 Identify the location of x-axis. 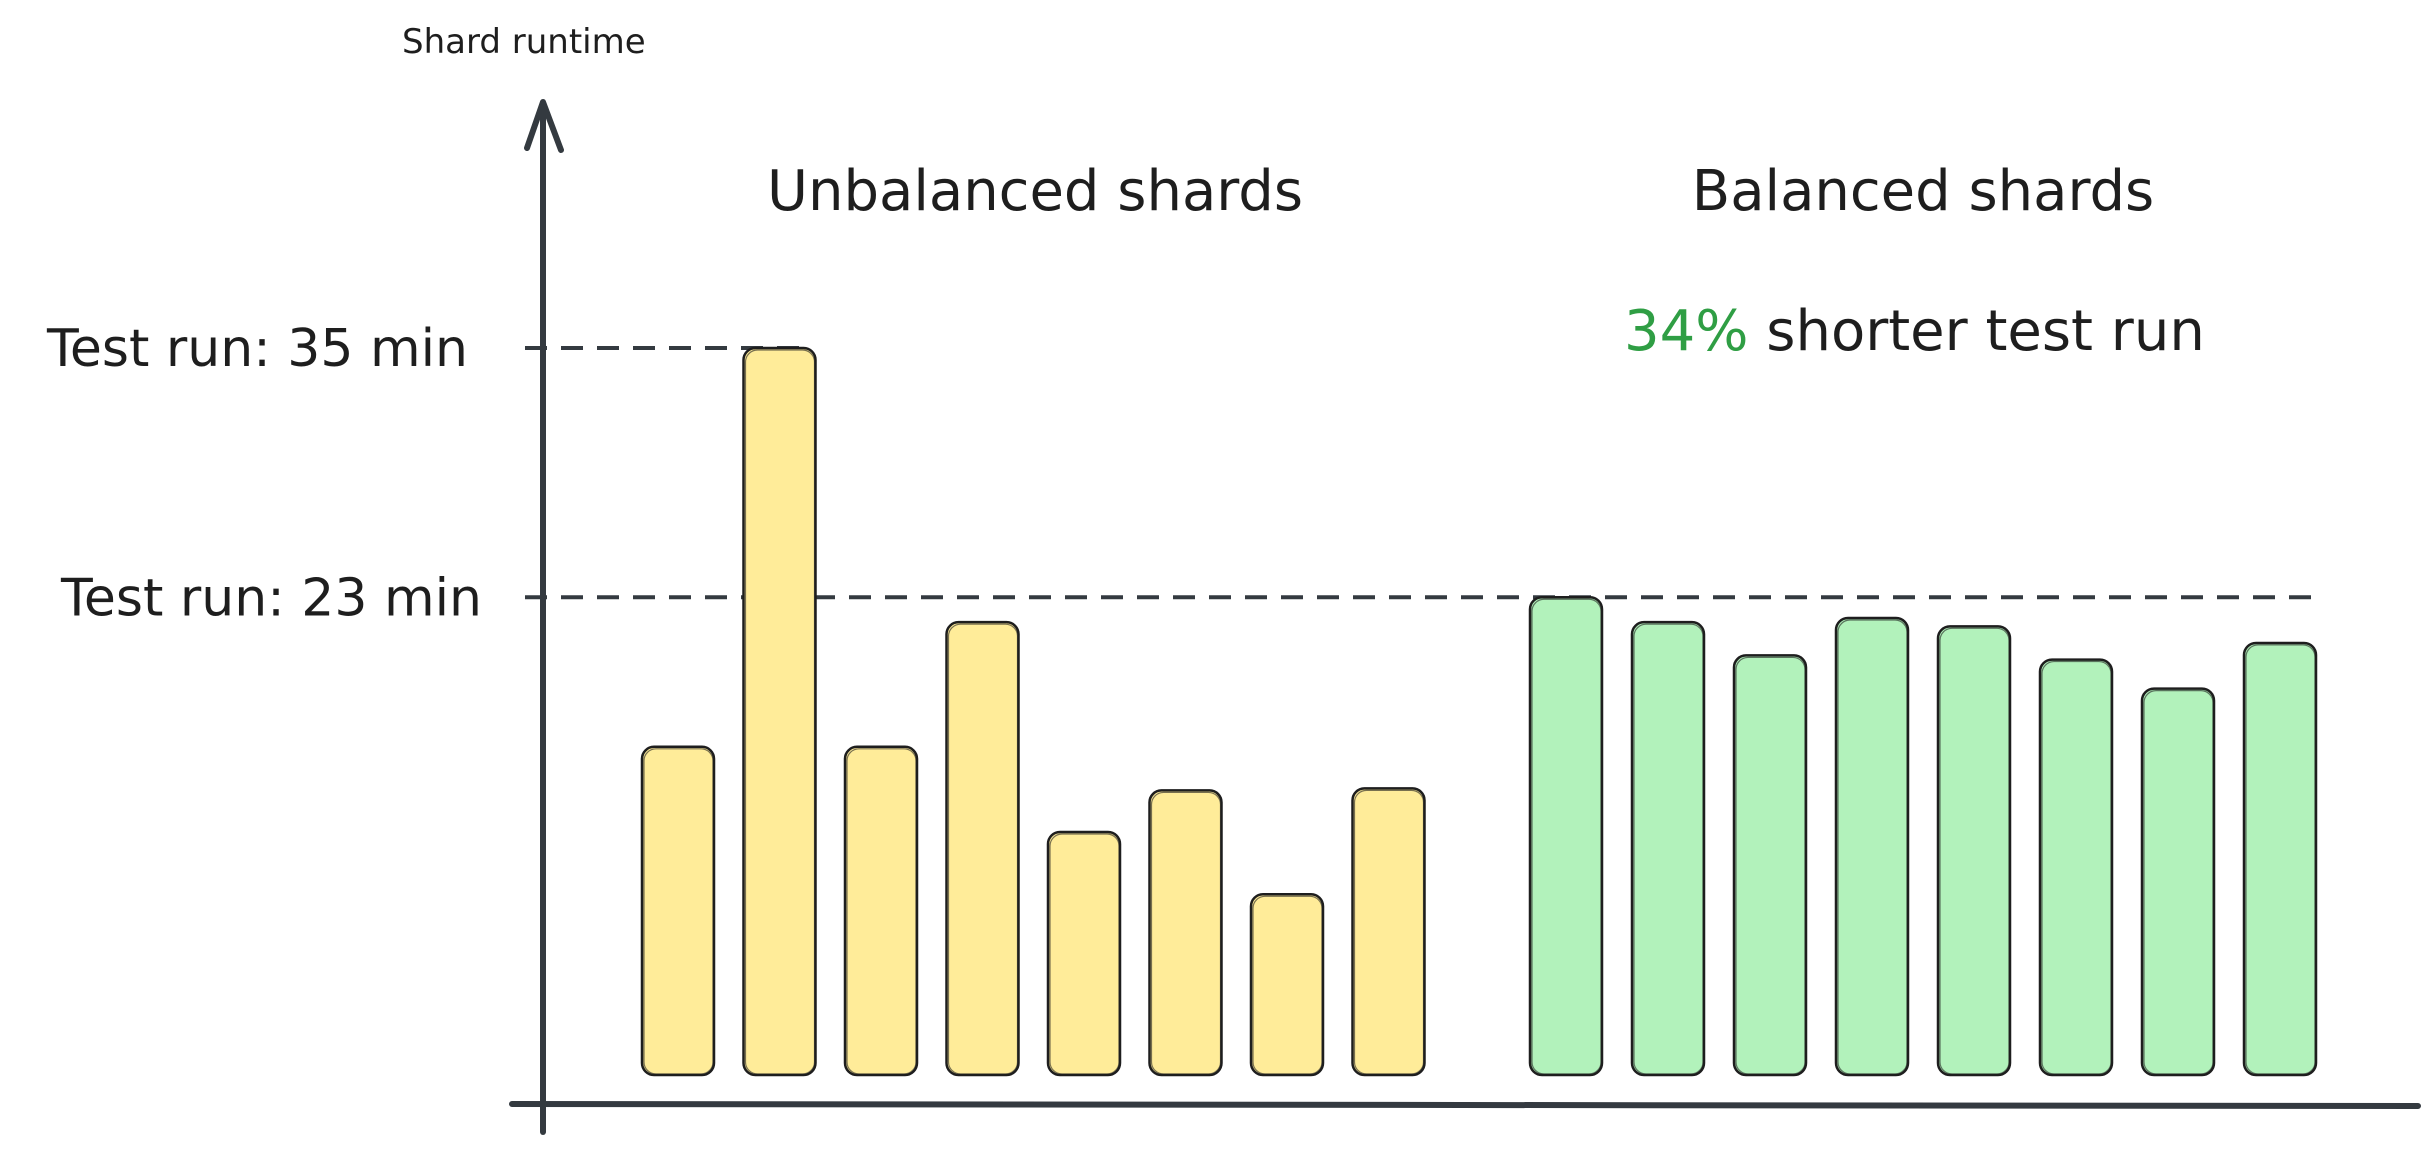
(1465, 1105).